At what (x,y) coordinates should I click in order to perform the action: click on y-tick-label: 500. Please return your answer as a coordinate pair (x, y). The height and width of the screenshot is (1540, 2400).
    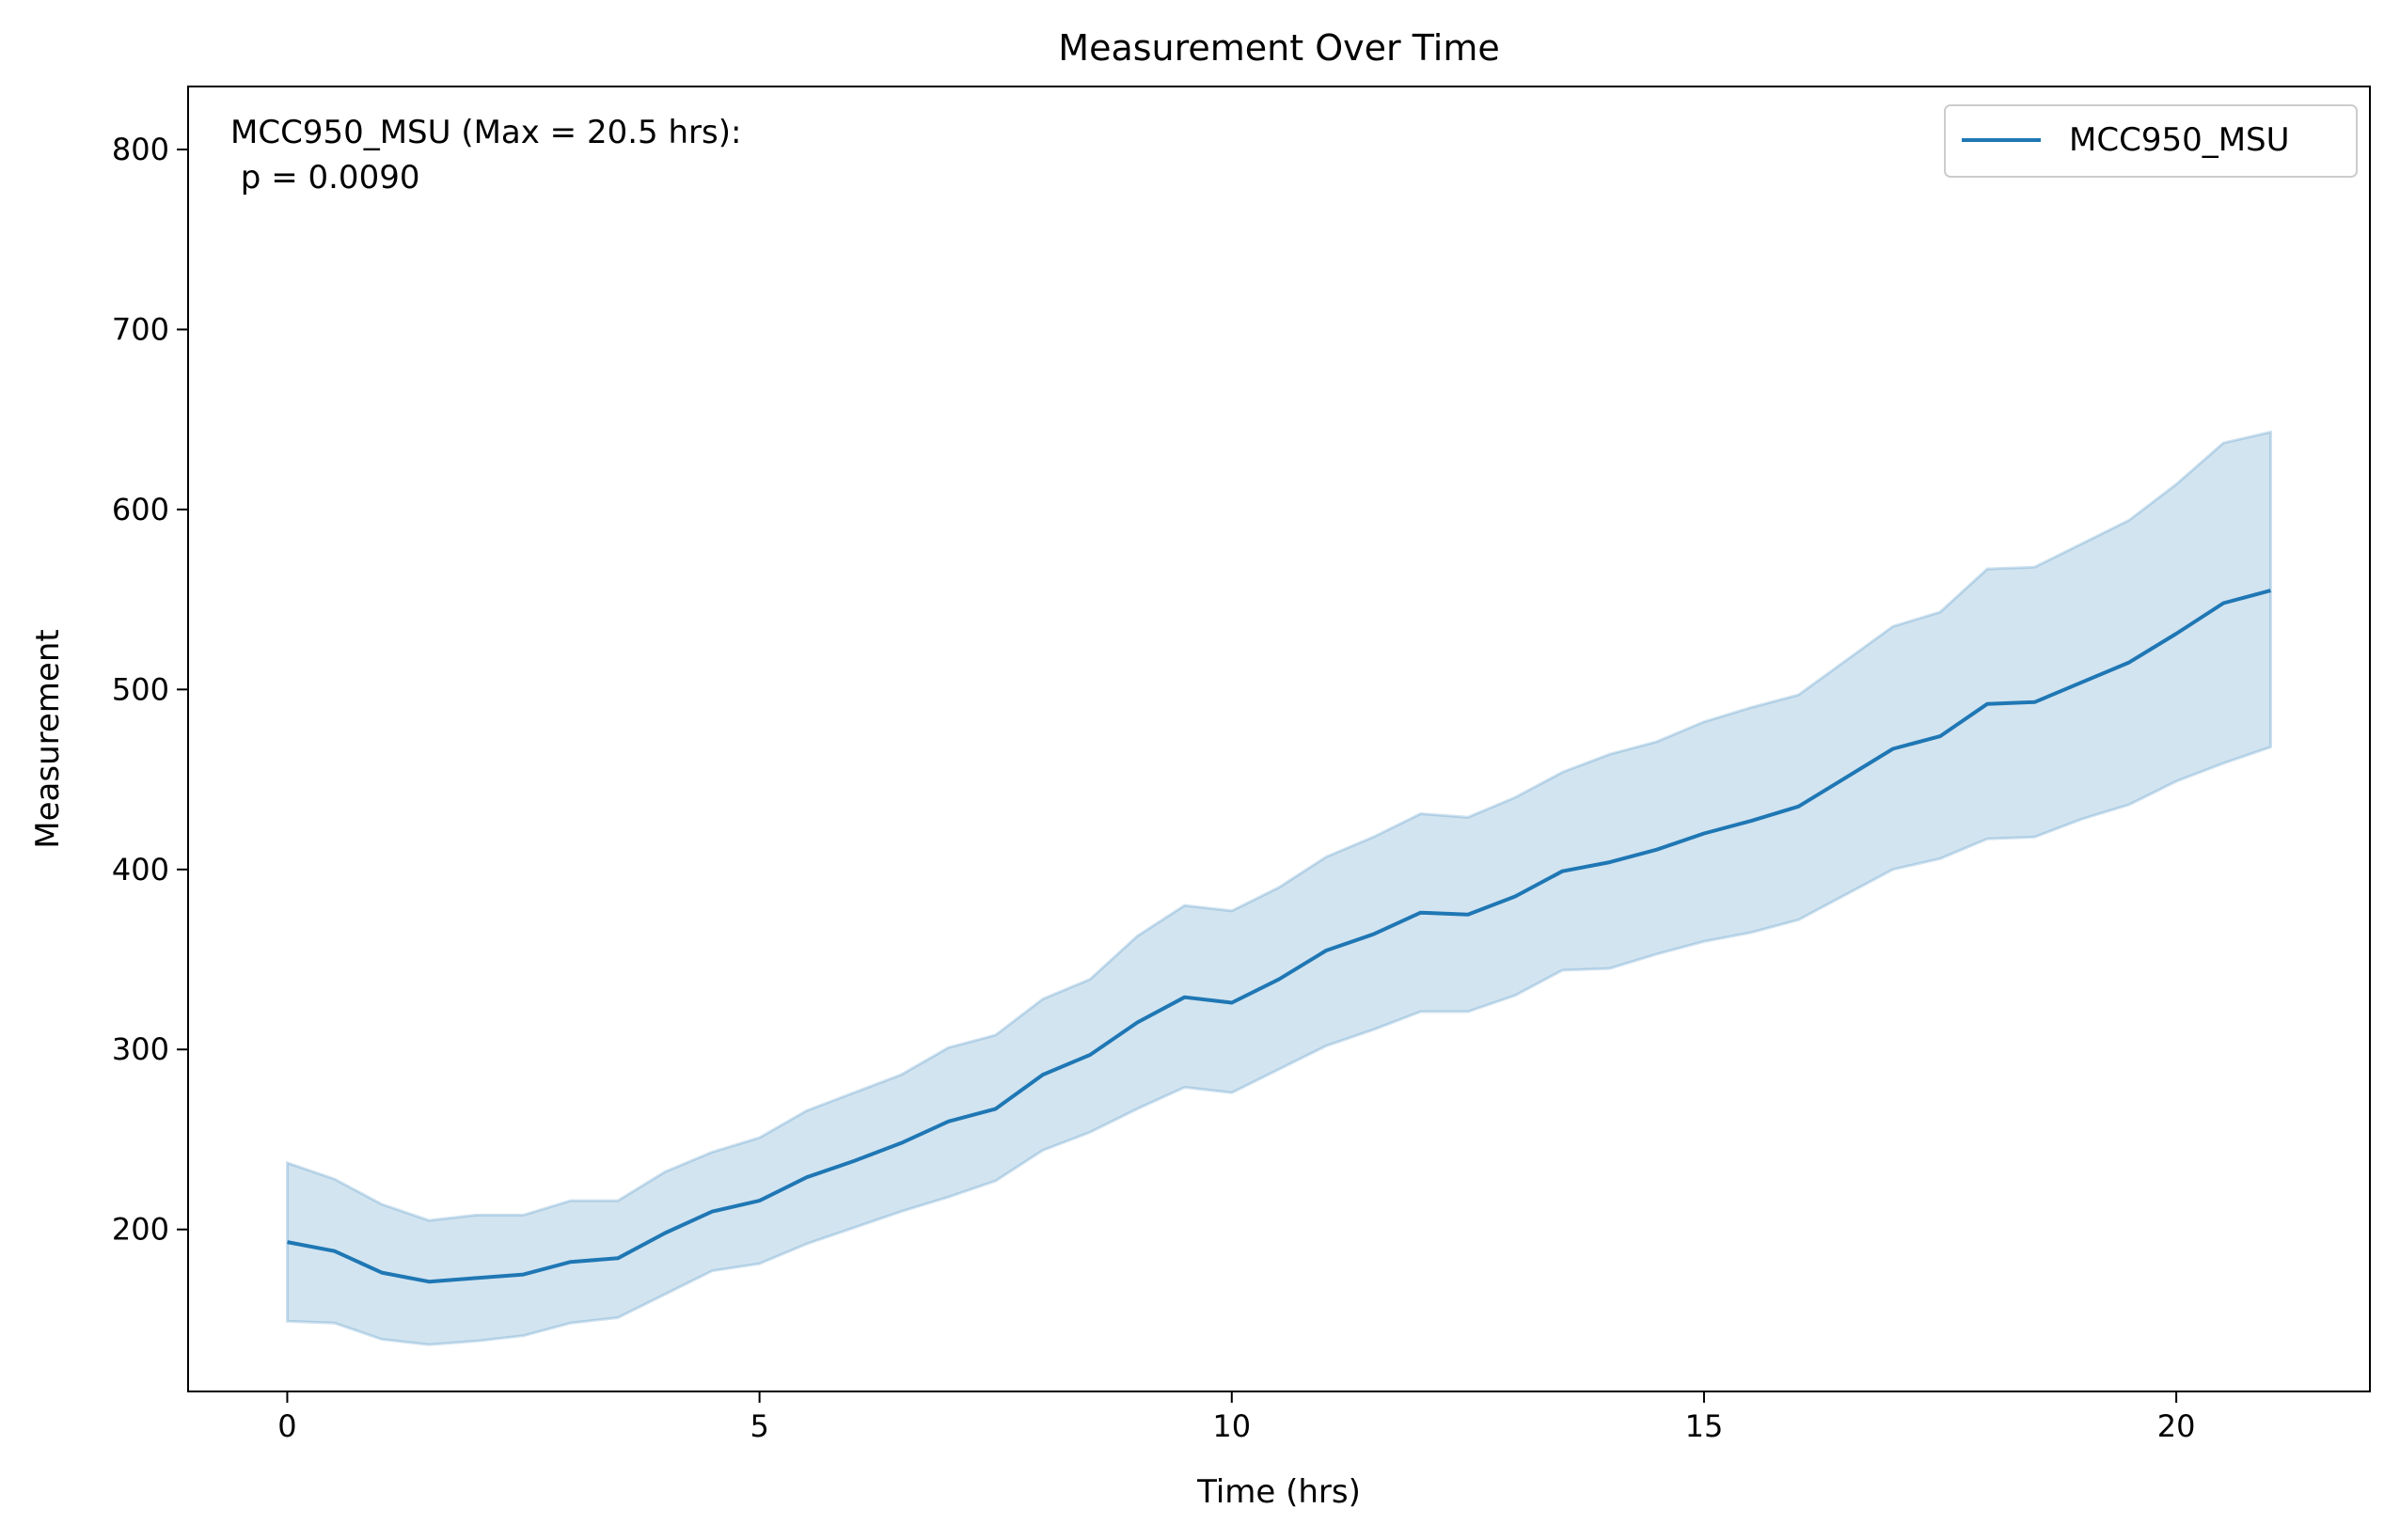
    Looking at the image, I should click on (140, 689).